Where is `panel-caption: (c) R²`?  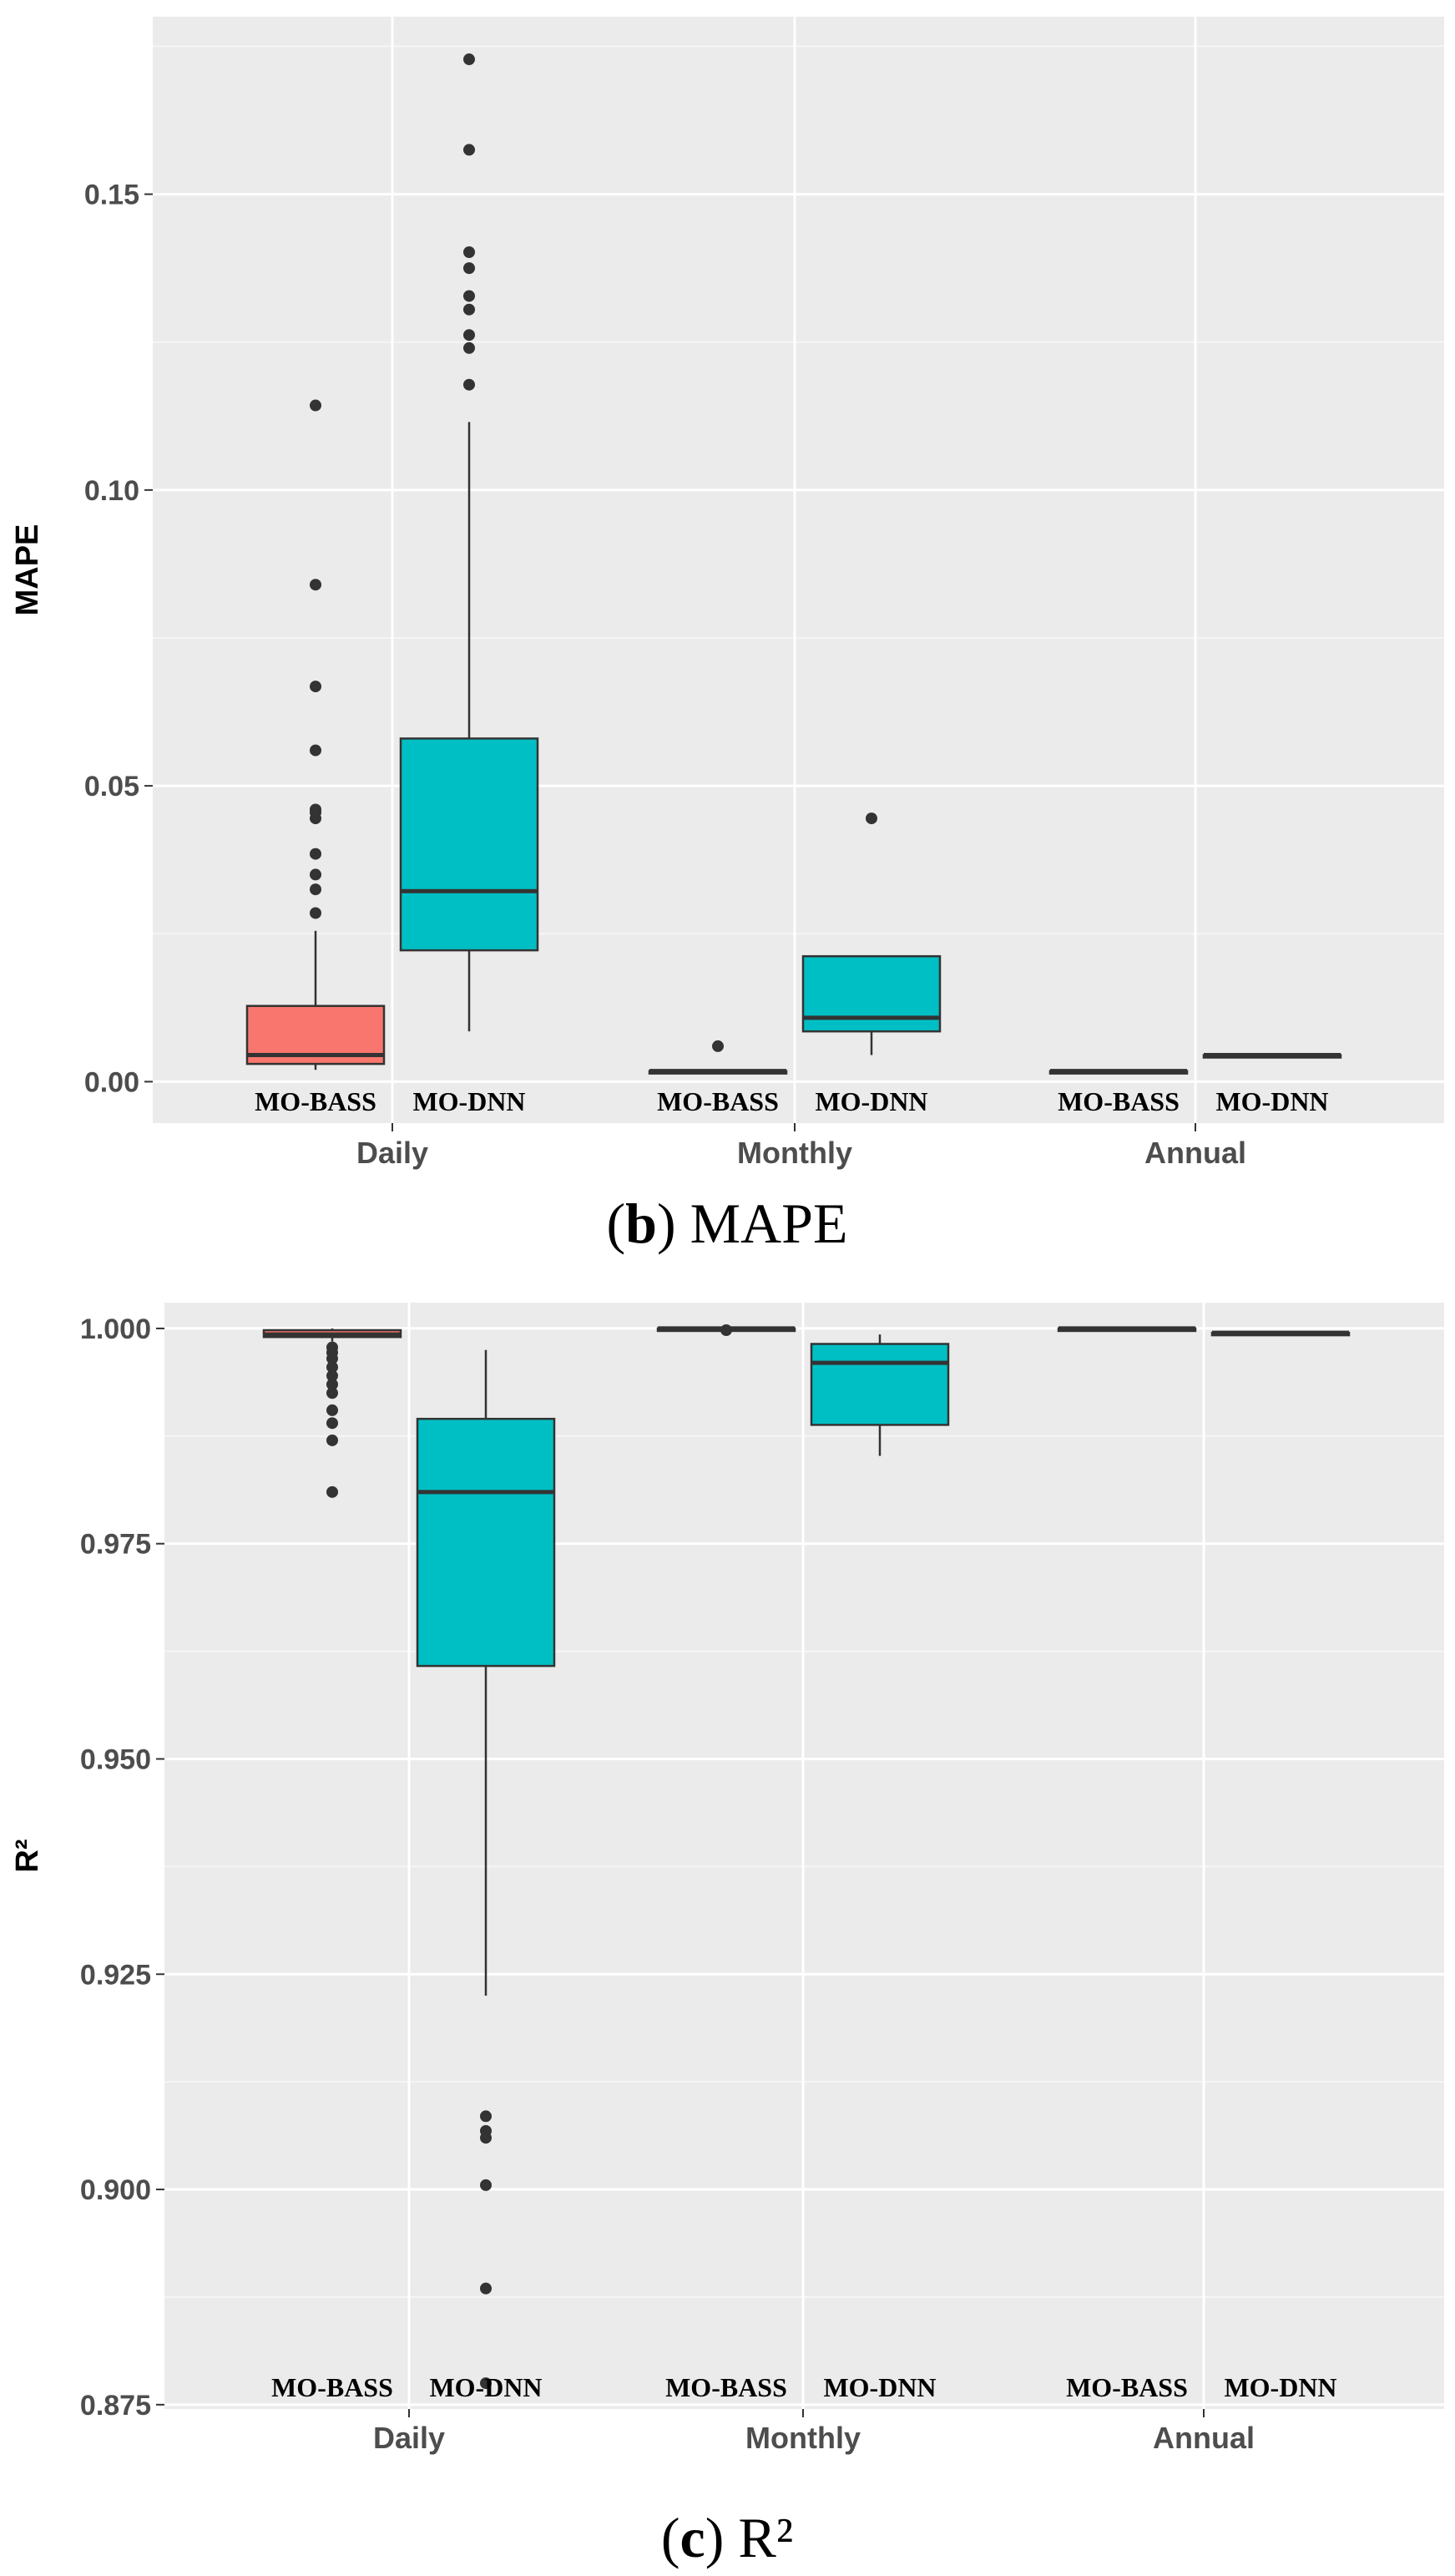 panel-caption: (c) R² is located at coordinates (727, 2537).